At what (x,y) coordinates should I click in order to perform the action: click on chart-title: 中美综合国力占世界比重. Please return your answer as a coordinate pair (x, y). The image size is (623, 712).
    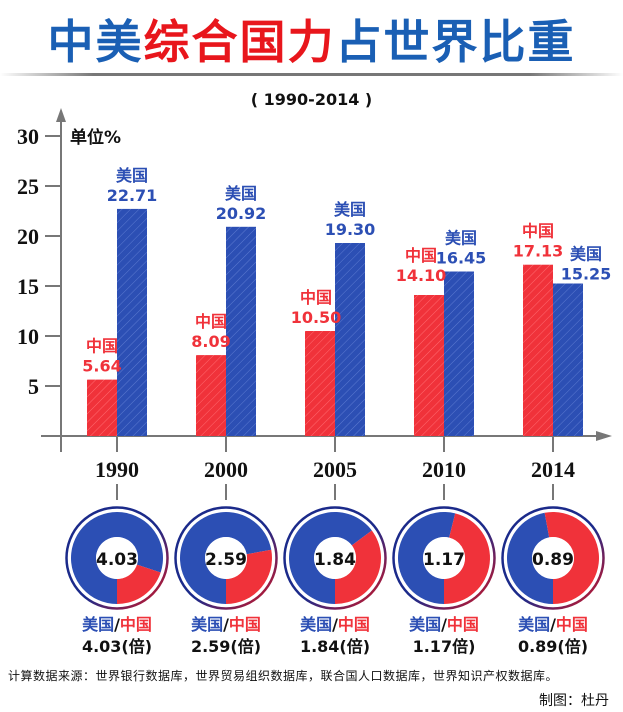
    Looking at the image, I should click on (311, 42).